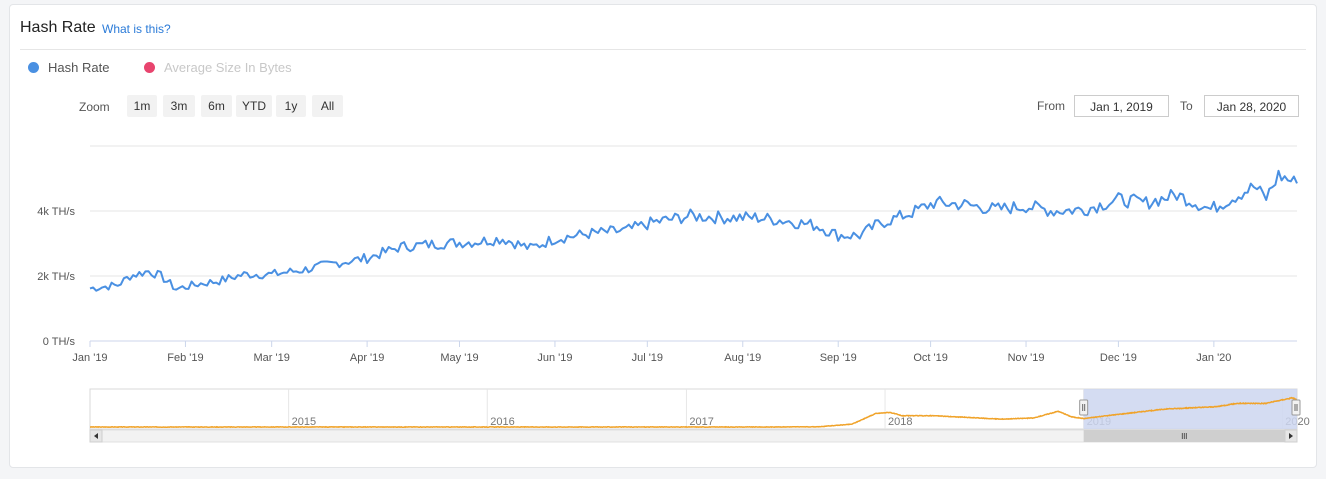  I want to click on card-header: Hash Rate What is this?, so click(663, 32).